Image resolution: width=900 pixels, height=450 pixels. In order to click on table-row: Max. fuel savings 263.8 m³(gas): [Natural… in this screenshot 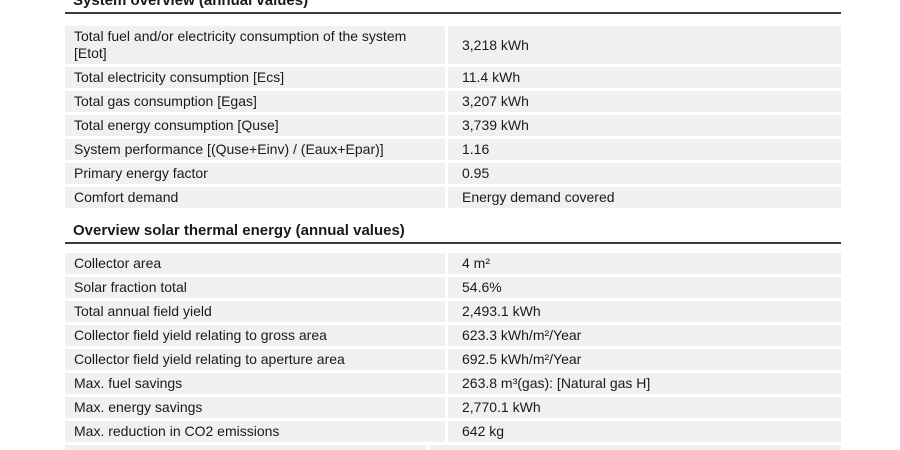, I will do `click(453, 383)`.